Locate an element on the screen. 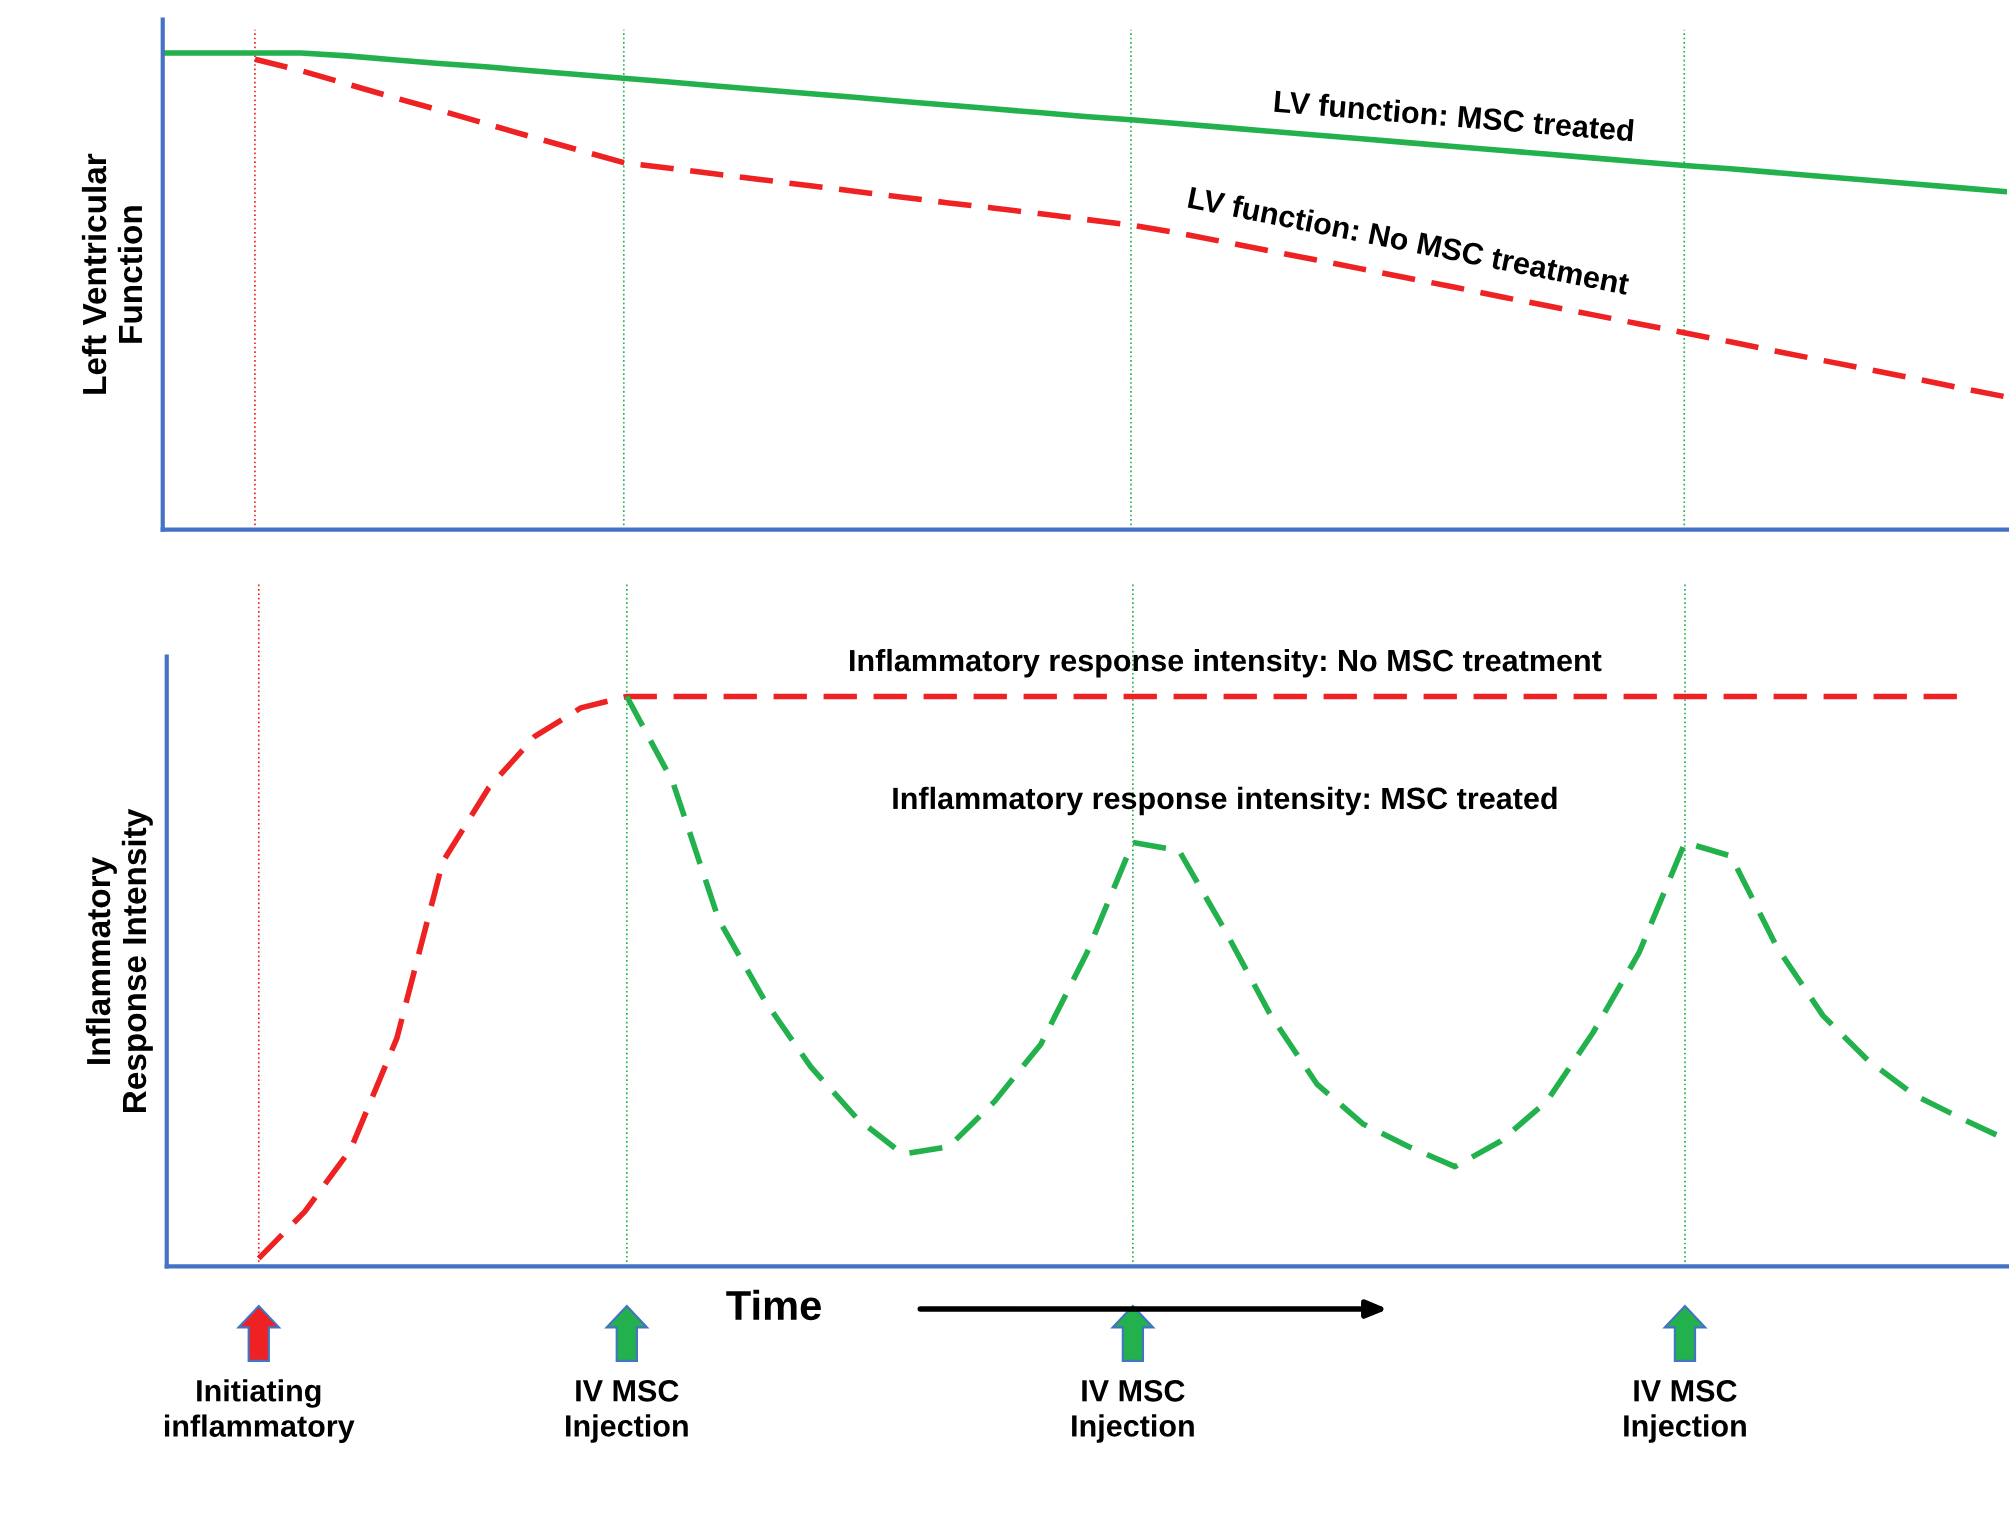 The image size is (2009, 1513). series-label: LV function: MSC treated is located at coordinates (1454, 115).